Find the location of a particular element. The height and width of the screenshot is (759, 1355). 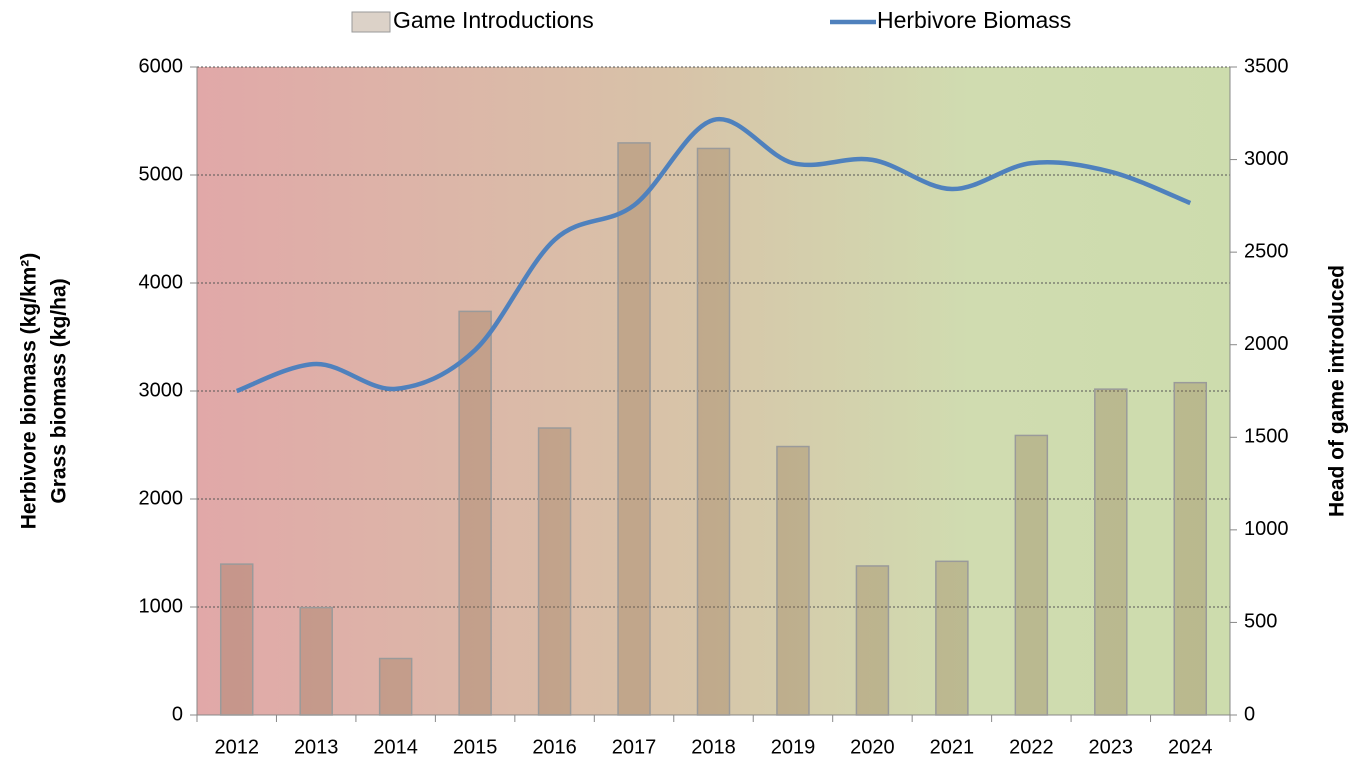

y2-tick-label: 500 is located at coordinates (1260, 622).